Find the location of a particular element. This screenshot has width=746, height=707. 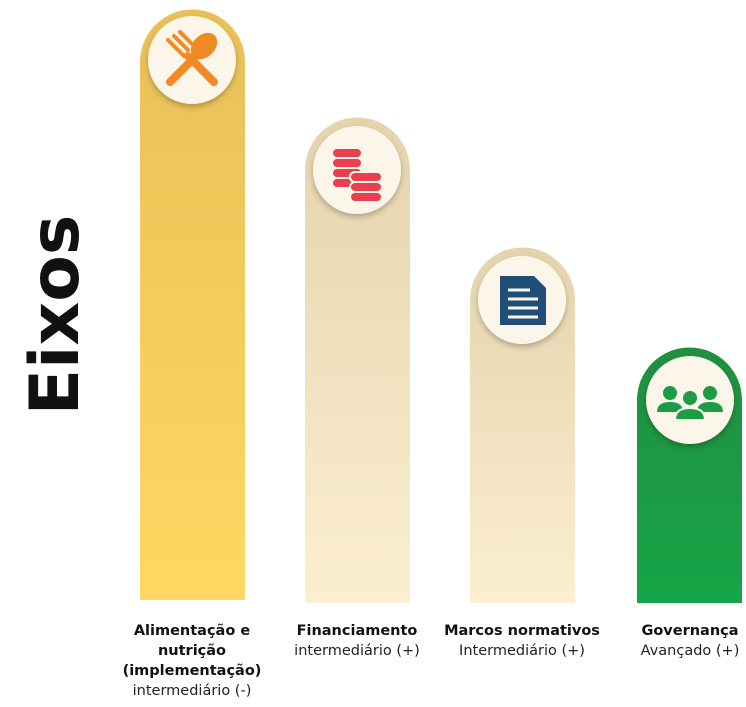

icon-coins is located at coordinates (357, 170).